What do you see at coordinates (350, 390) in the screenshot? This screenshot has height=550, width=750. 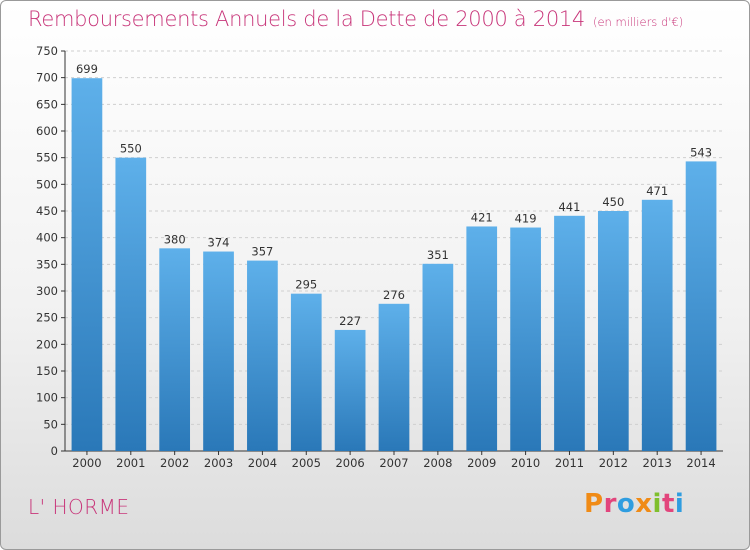 I see `bar-2006` at bounding box center [350, 390].